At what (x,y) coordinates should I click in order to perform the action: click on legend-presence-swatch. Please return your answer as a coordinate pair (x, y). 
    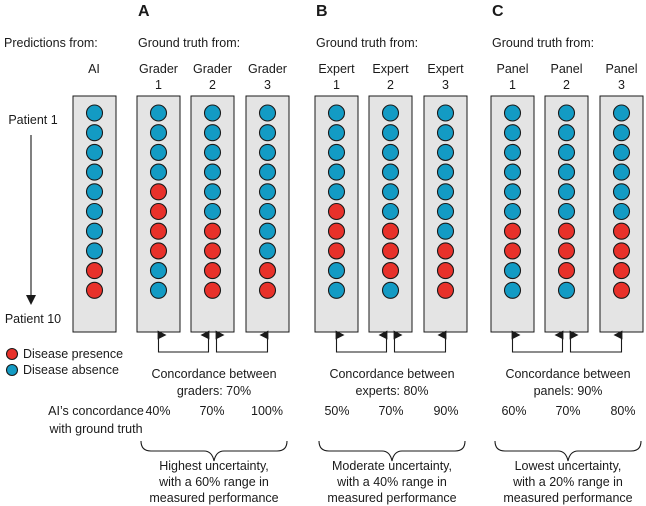
    Looking at the image, I should click on (12, 354).